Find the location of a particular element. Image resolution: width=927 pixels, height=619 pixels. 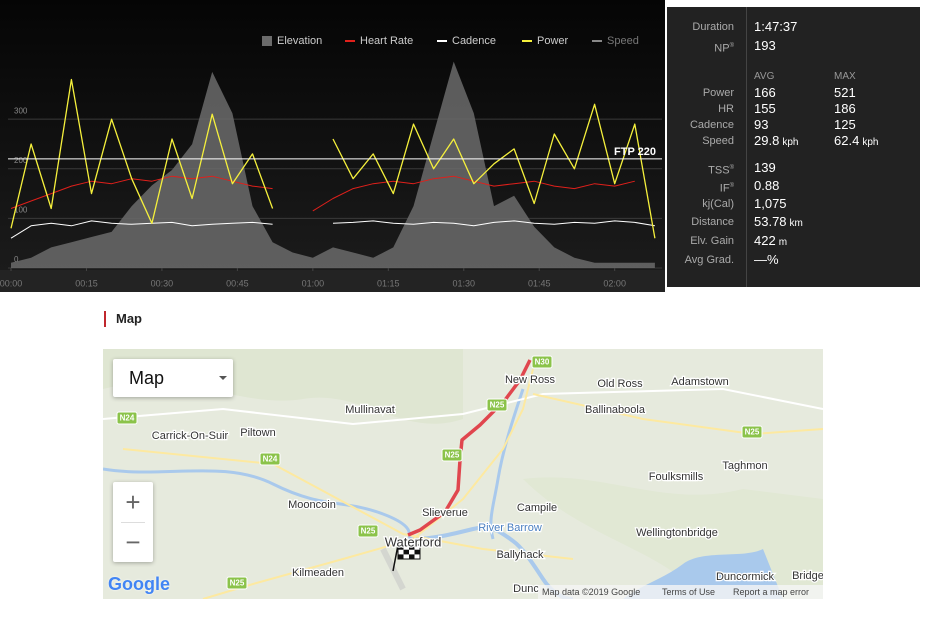

place-label: Mullinavat is located at coordinates (370, 410).